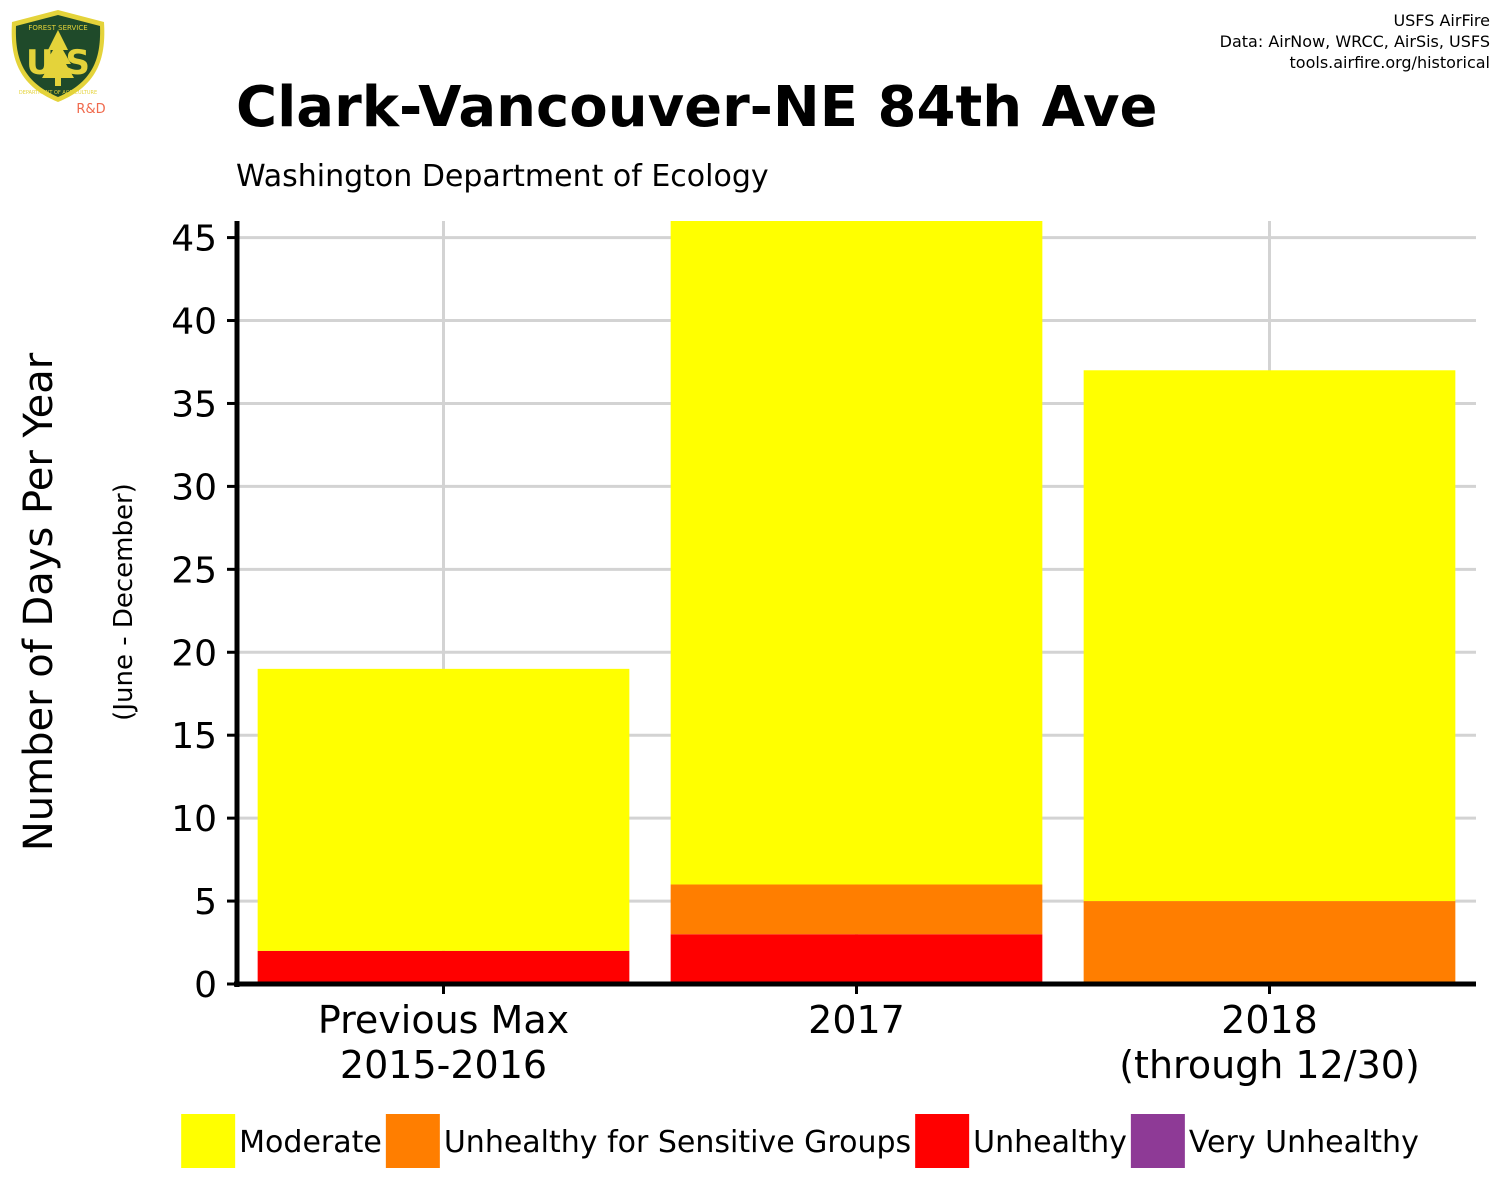 The width and height of the screenshot is (1500, 1200). I want to click on y-tick-label: 35, so click(194, 404).